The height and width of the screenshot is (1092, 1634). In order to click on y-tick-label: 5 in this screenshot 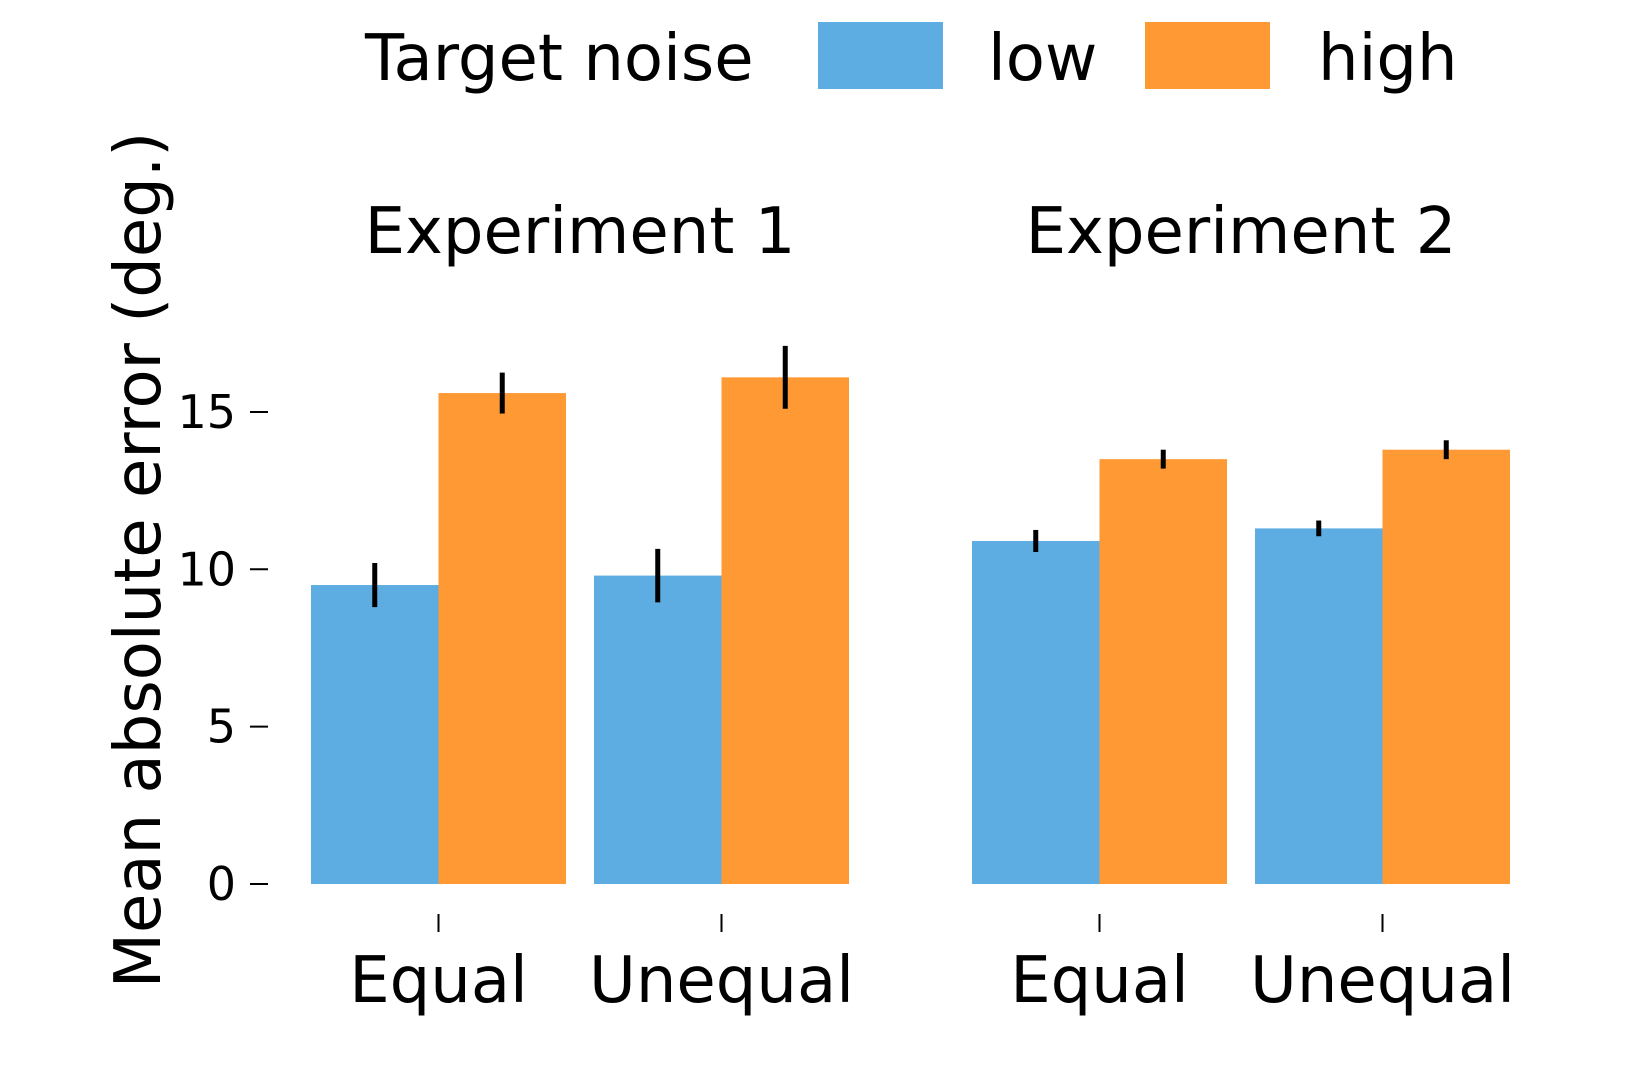, I will do `click(221, 727)`.